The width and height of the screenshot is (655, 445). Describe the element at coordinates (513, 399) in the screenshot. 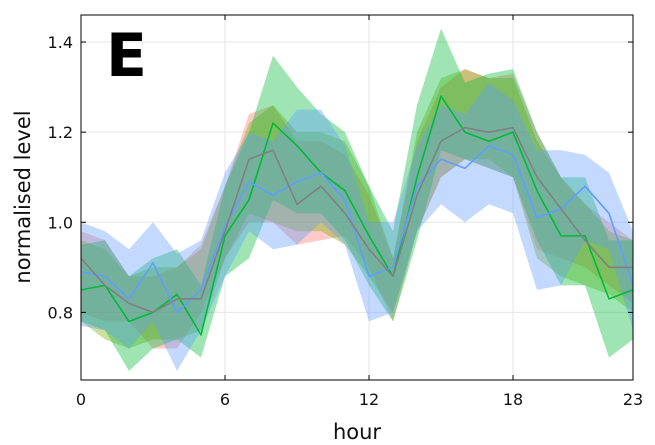

I see `x-tick-label: 18` at that location.